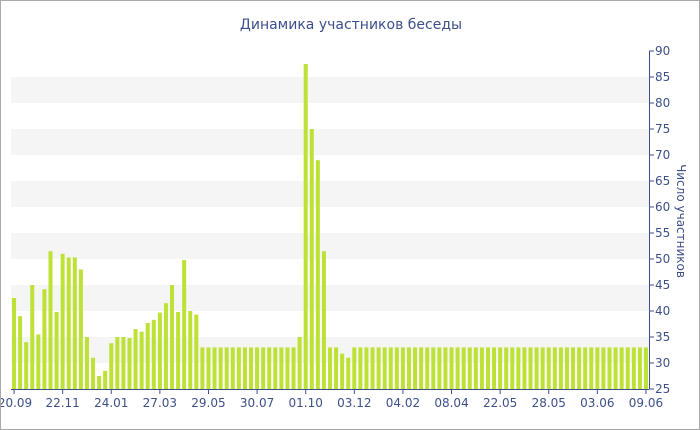 Image resolution: width=700 pixels, height=430 pixels. I want to click on y-tick-label: 30, so click(662, 363).